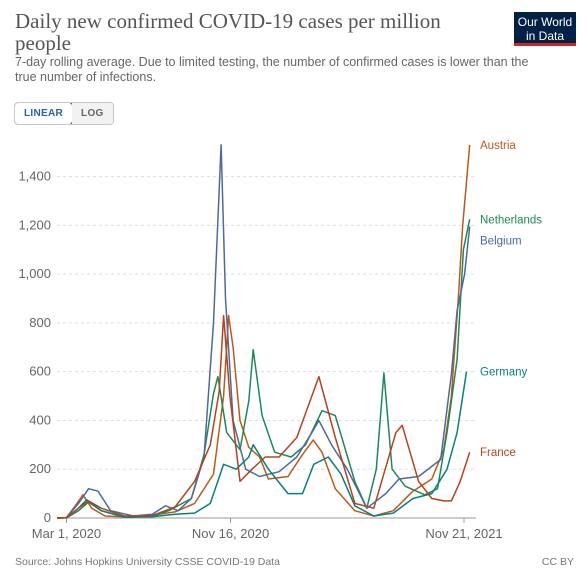 This screenshot has height=575, width=586. I want to click on series-label-austria: Austria, so click(498, 146).